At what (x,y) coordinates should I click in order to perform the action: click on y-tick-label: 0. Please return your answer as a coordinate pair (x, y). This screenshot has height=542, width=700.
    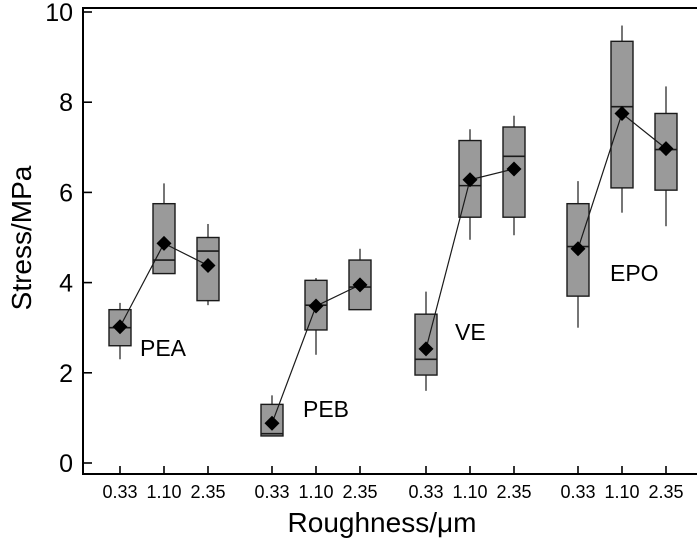
    Looking at the image, I should click on (66, 464).